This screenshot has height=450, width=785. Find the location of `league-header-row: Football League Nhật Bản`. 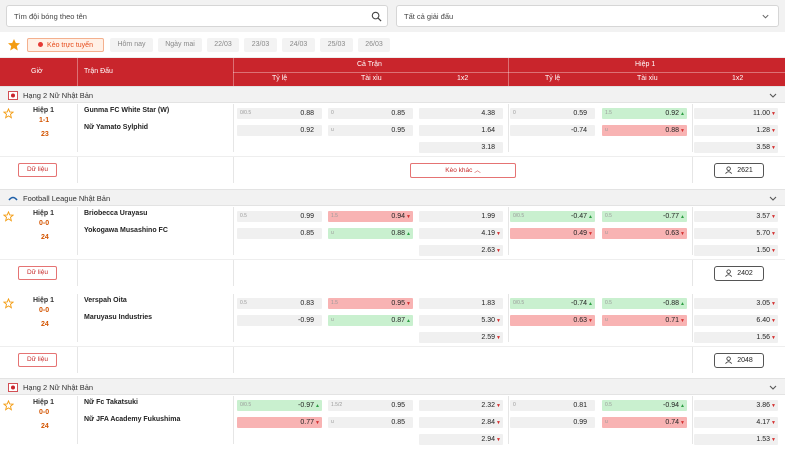

league-header-row: Football League Nhật Bản is located at coordinates (392, 197).